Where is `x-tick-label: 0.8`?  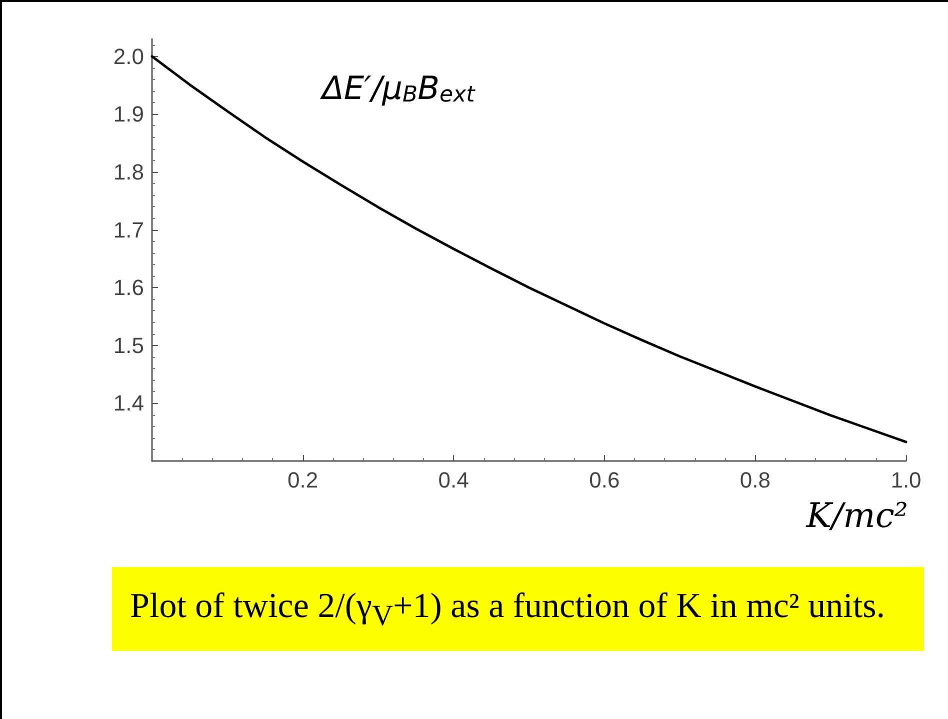
x-tick-label: 0.8 is located at coordinates (755, 480).